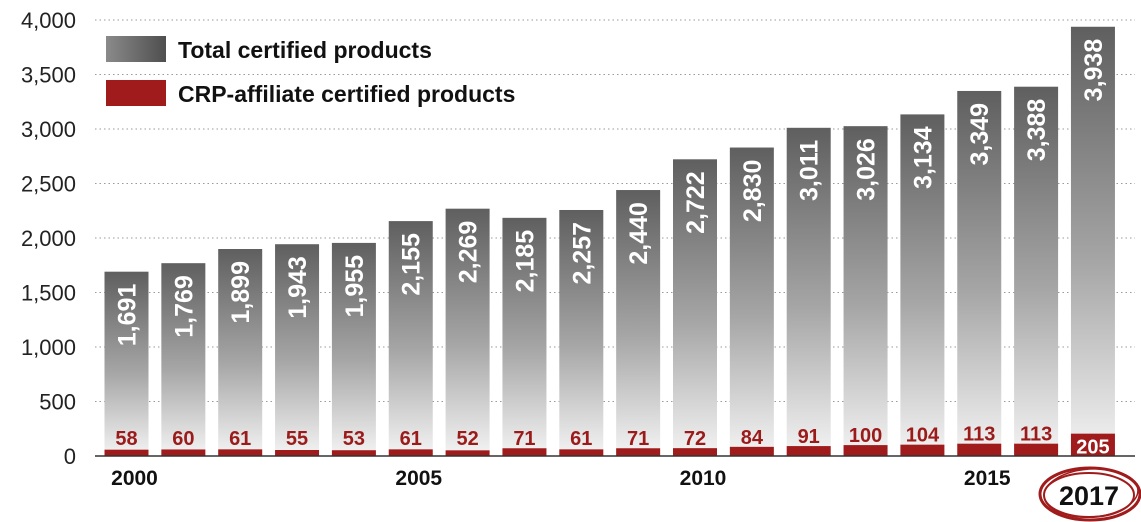 The width and height of the screenshot is (1141, 522). What do you see at coordinates (418, 478) in the screenshot?
I see `x-tick-label: 2005` at bounding box center [418, 478].